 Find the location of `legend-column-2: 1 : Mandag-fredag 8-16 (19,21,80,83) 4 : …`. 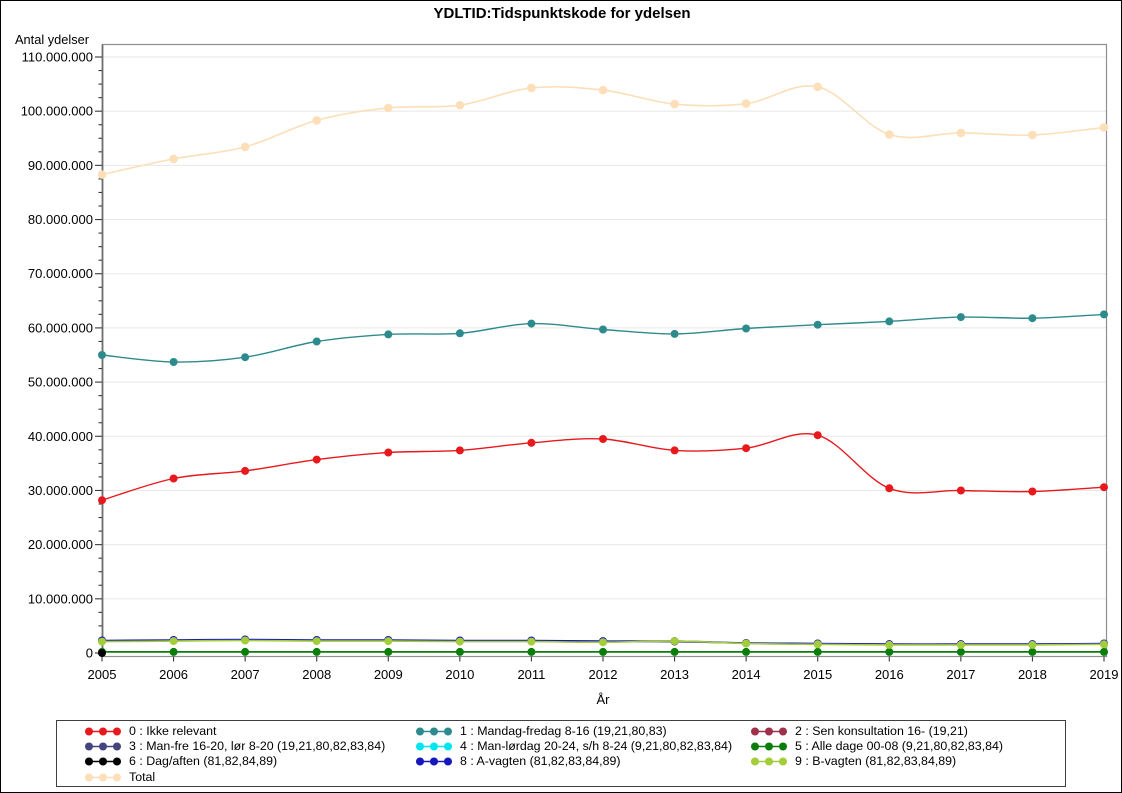

legend-column-2: 1 : Mandag-fredag 8-16 (19,21,80,83) 4 : … is located at coordinates (573, 747).